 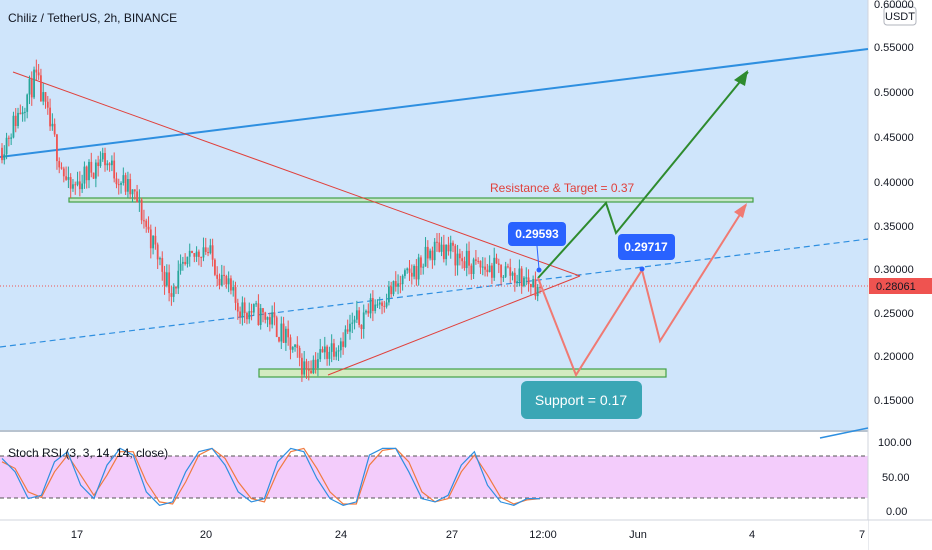 I want to click on indicator-tick-50: 50.00, so click(x=896, y=478).